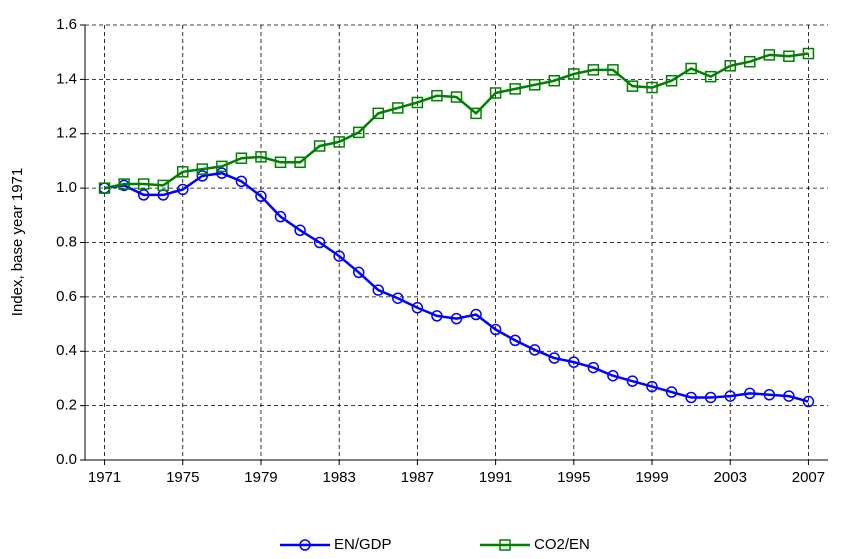 This screenshot has width=850, height=559. Describe the element at coordinates (66, 241) in the screenshot. I see `y-tick-label: 0.8` at that location.